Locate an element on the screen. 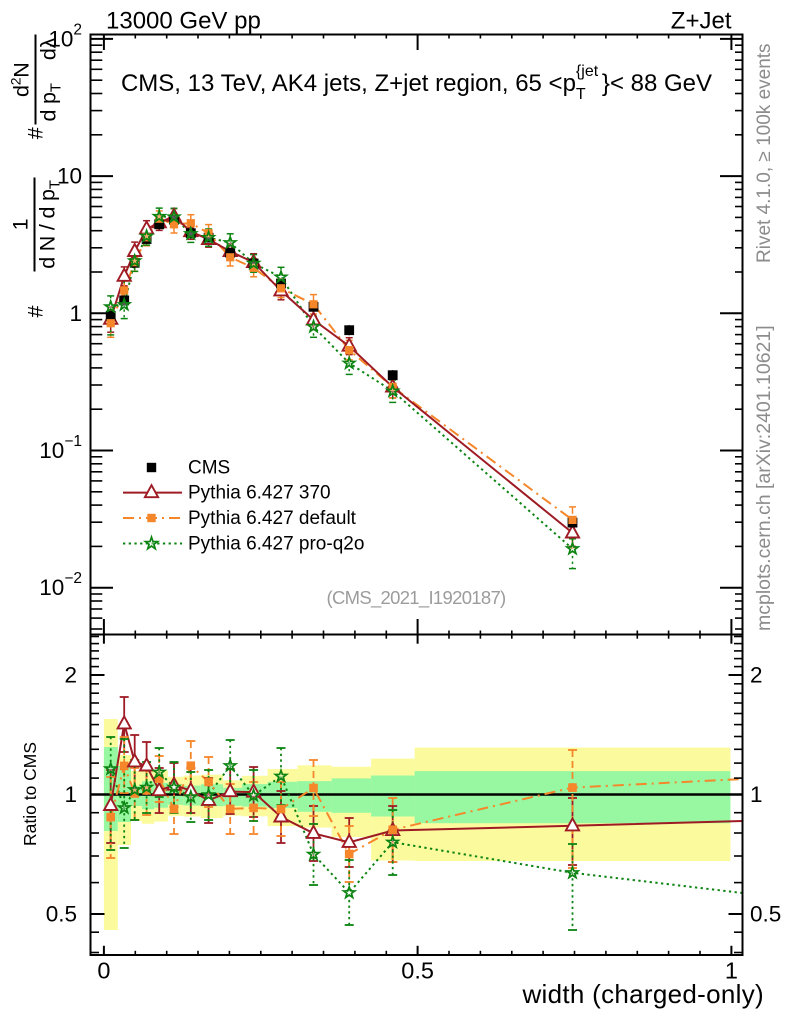 The image size is (786, 1024). svg-text: width (charged-only) is located at coordinates (642, 994).